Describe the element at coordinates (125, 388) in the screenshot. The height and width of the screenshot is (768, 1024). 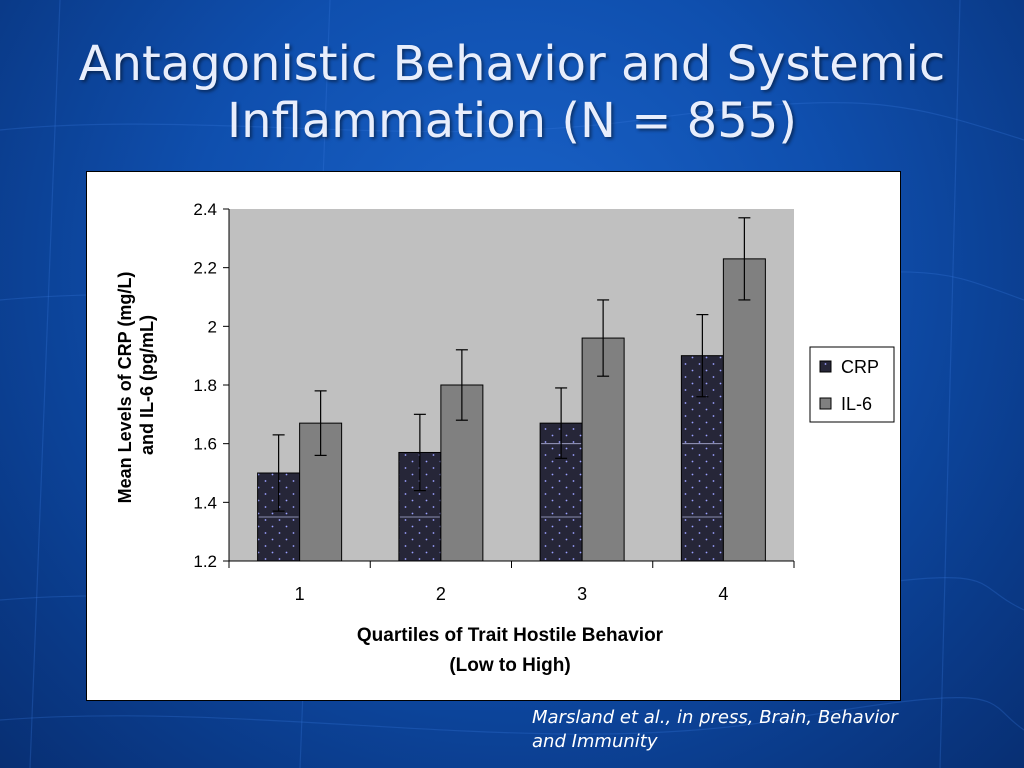
I see `y-axis-label-line-1: Mean Levels of CRP (mg/L)` at that location.